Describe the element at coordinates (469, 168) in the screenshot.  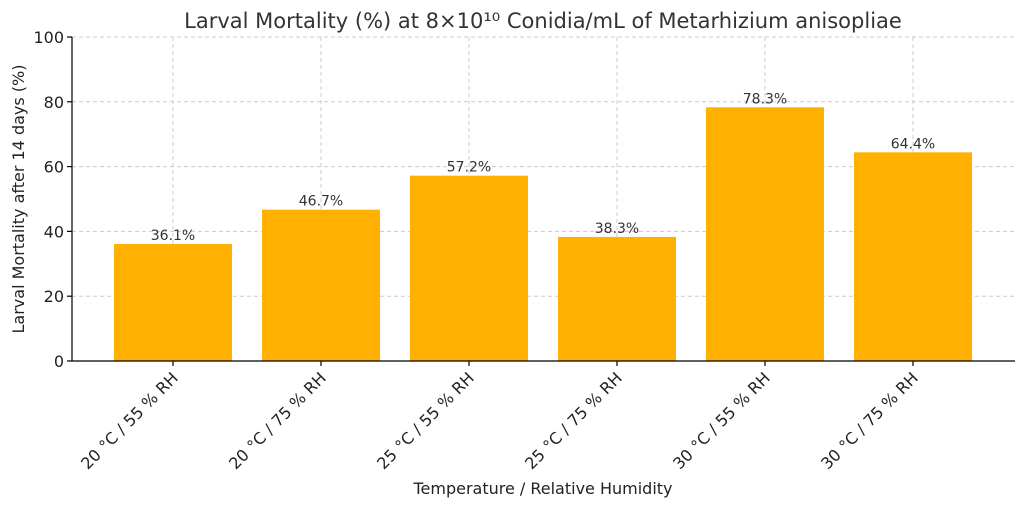
I see `bar-value-label: 57.2%` at that location.